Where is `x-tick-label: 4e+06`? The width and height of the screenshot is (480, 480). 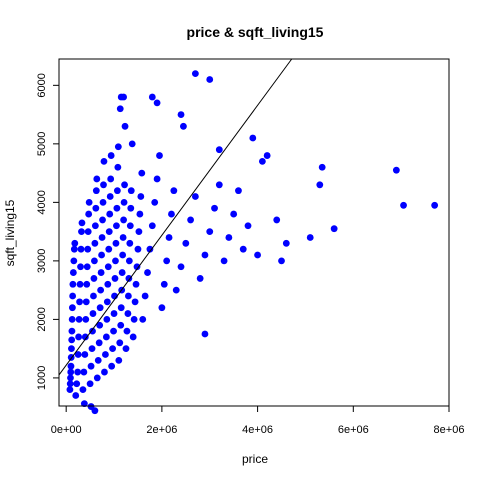 x-tick-label: 4e+06 is located at coordinates (257, 430).